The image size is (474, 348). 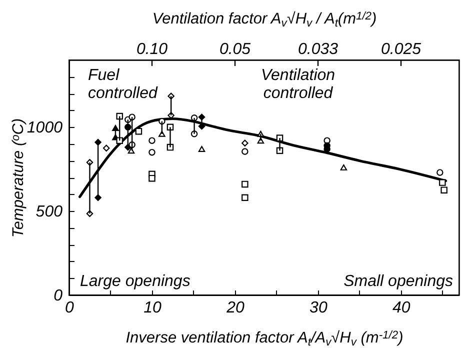 What do you see at coordinates (58, 296) in the screenshot?
I see `y-tick-label: 0` at bounding box center [58, 296].